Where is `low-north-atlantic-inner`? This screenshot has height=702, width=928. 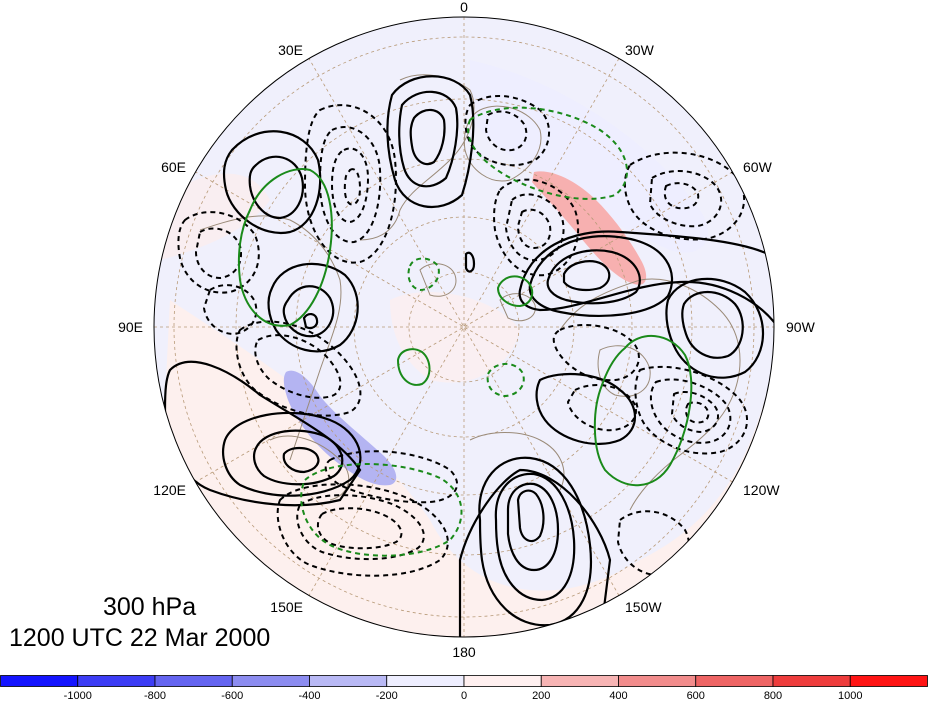 low-north-atlantic-inner is located at coordinates (534, 229).